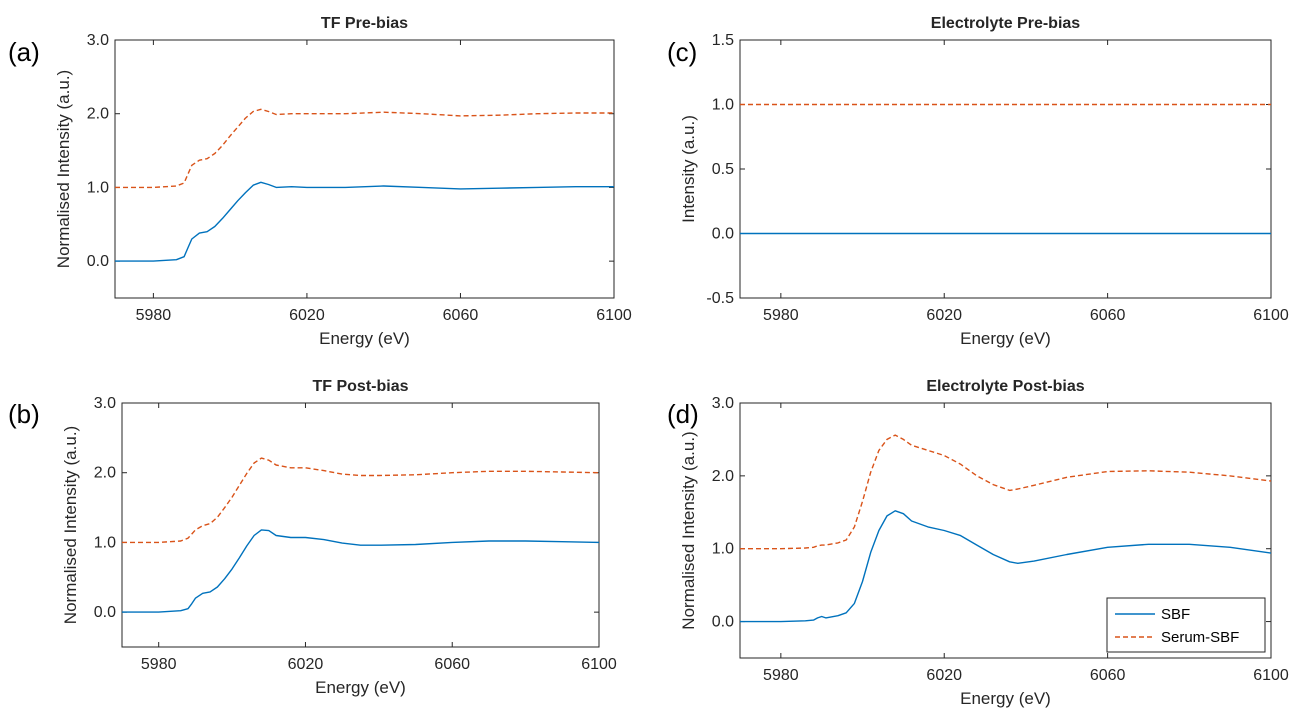 The image size is (1297, 725). I want to click on legend: SBF Serum-SBF, so click(1186, 625).